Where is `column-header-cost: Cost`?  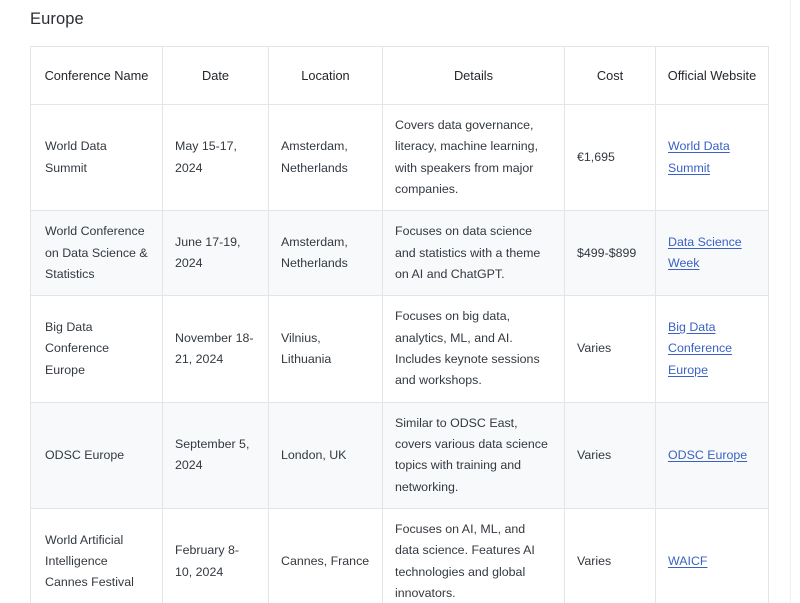 column-header-cost: Cost is located at coordinates (610, 75).